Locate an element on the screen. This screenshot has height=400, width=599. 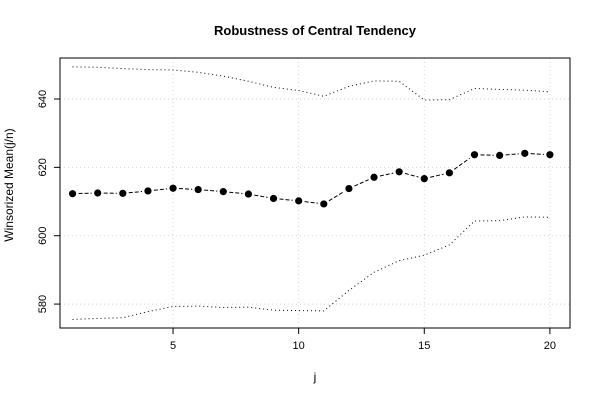
y-tick-label: 620 is located at coordinates (43, 167).